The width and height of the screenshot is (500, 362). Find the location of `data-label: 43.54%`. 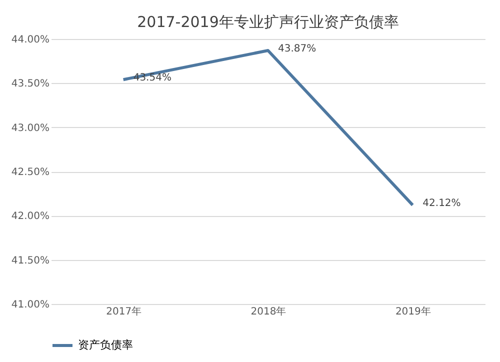

data-label: 43.54% is located at coordinates (152, 78).